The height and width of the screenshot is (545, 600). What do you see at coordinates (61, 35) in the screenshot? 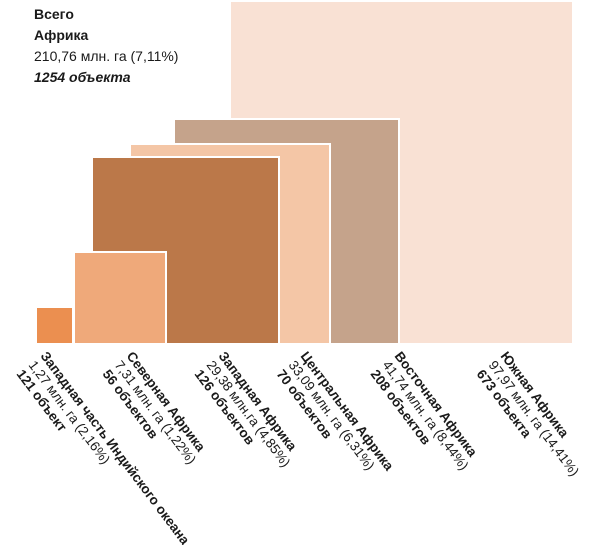
I see `total-region: Африка` at bounding box center [61, 35].